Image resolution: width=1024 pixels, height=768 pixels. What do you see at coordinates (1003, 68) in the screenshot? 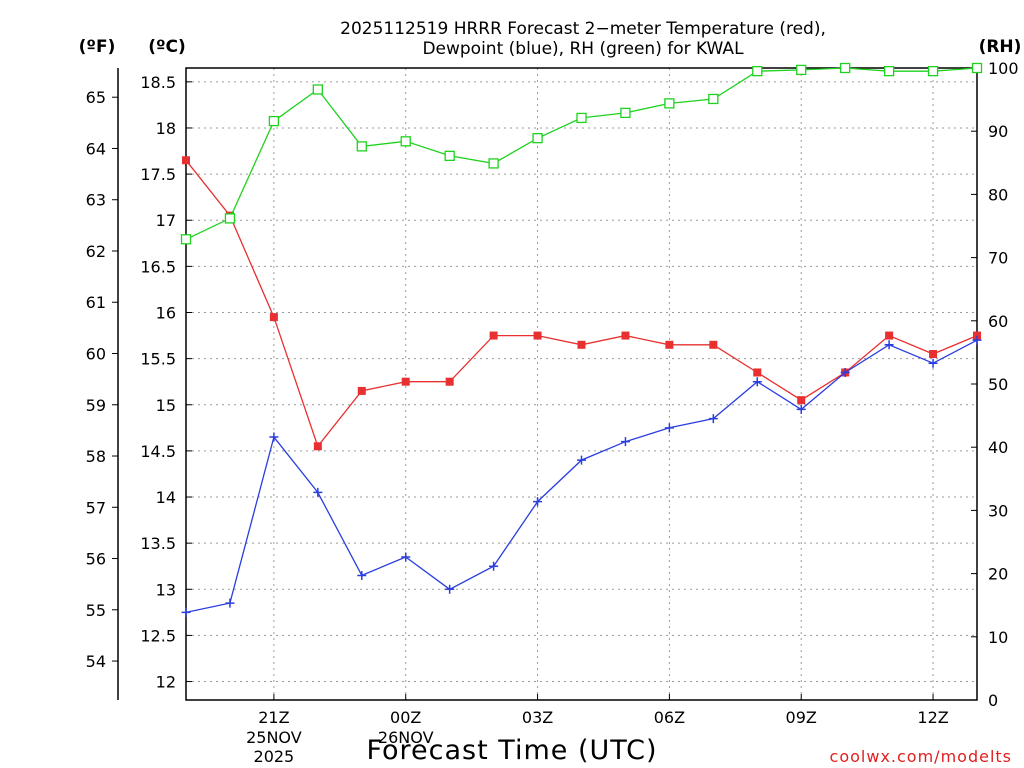
I see `rh-tick-label: 100` at bounding box center [1003, 68].